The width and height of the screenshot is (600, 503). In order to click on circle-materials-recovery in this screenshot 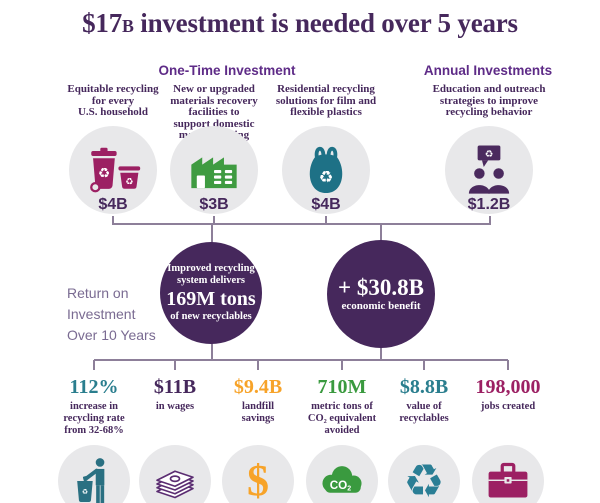, I will do `click(214, 170)`.